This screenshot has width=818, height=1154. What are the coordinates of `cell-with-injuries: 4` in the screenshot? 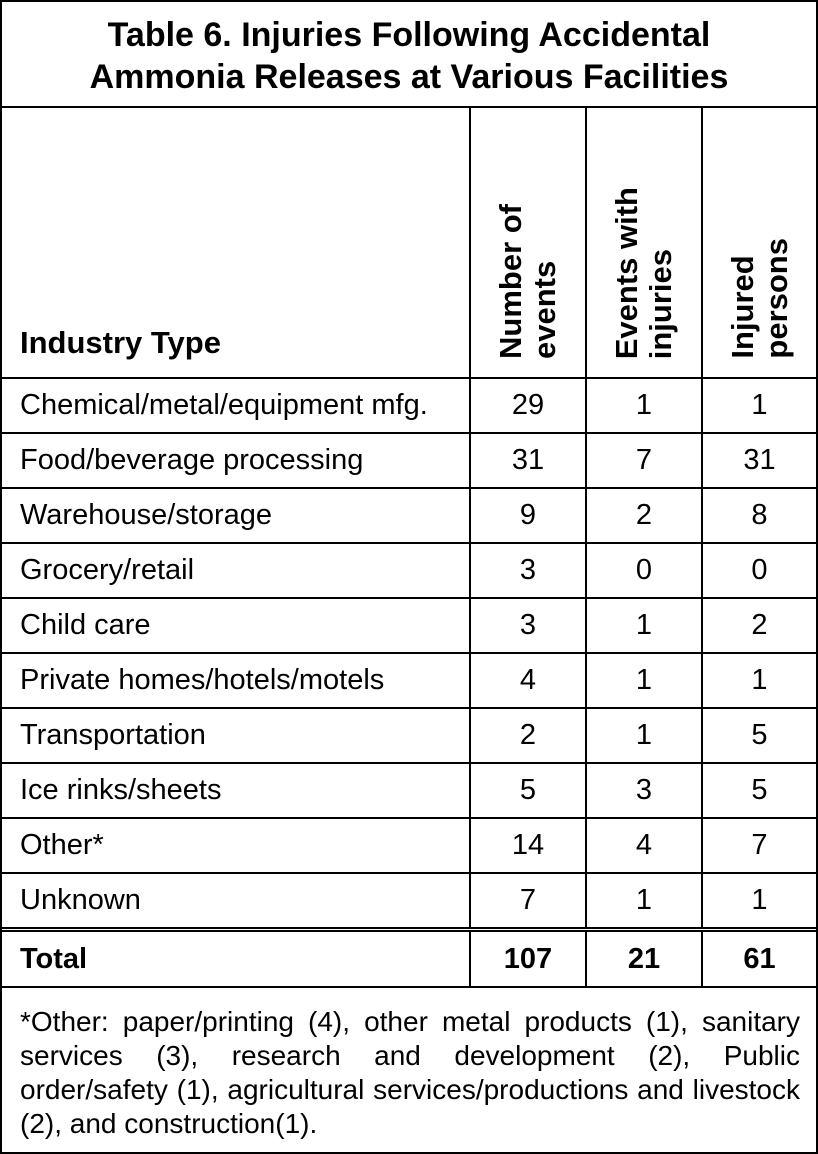 It's located at (644, 845).